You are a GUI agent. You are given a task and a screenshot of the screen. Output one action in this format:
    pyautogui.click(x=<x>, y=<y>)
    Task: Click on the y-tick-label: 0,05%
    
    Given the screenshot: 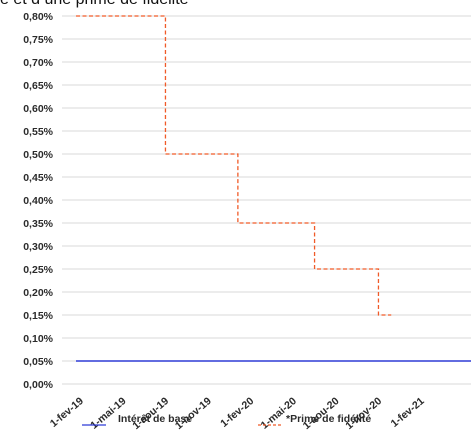 What is the action you would take?
    pyautogui.click(x=38, y=362)
    